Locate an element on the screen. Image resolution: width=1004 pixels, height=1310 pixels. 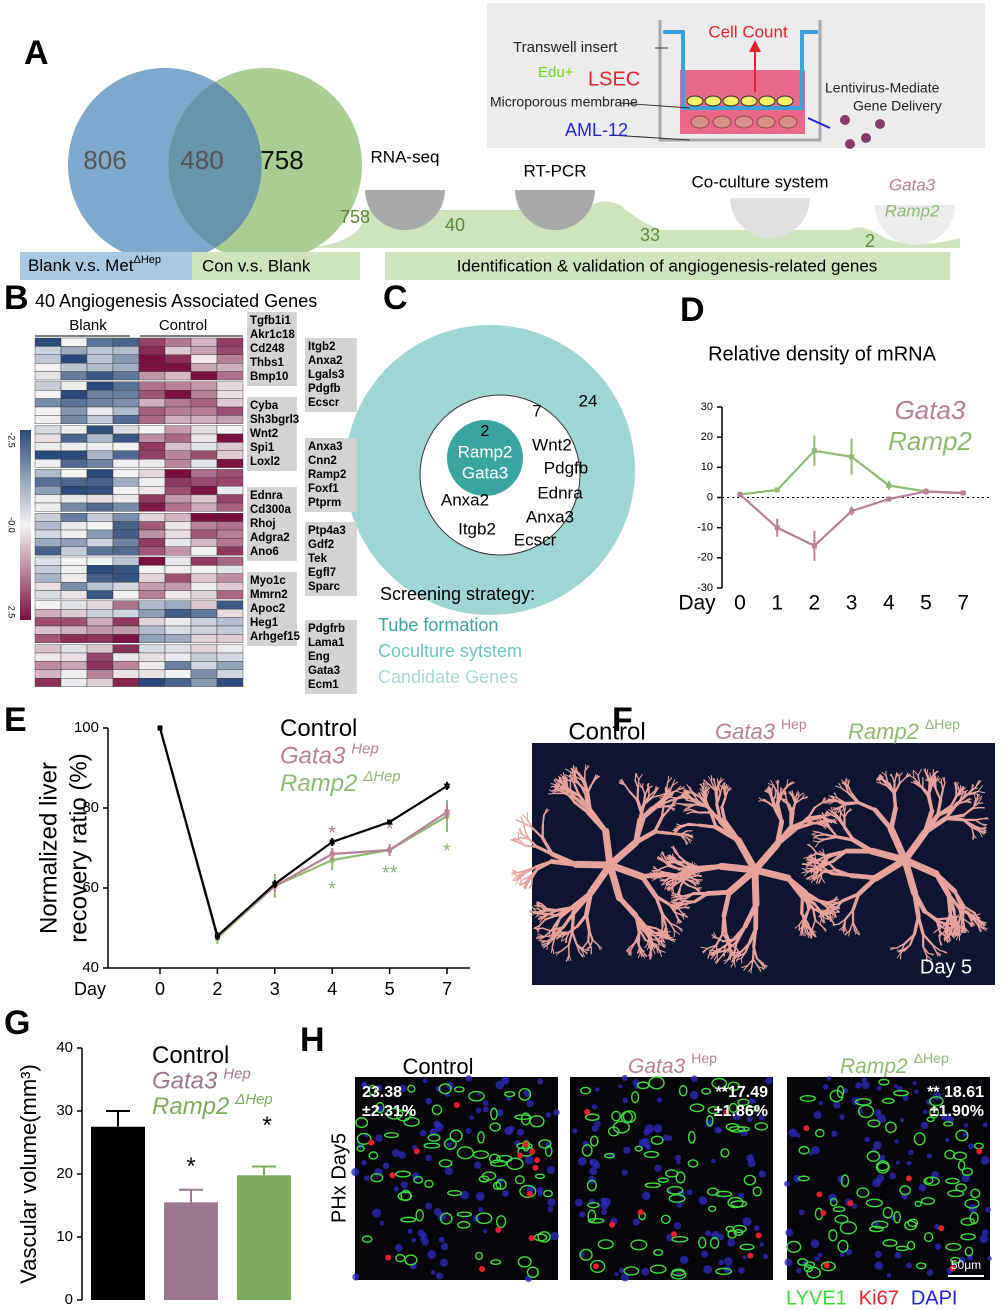
gene-label: Gdf2 is located at coordinates (321, 545).